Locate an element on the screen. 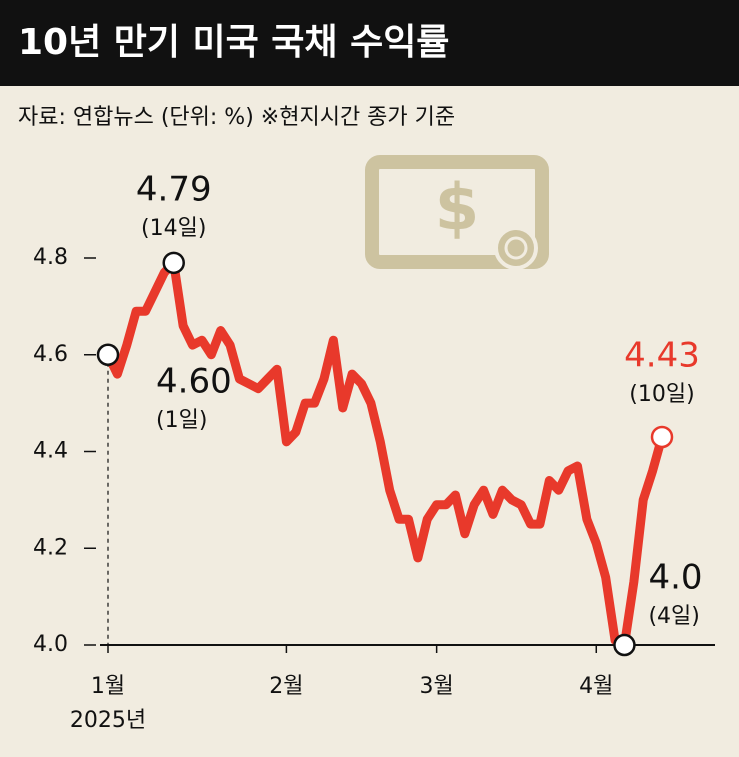  y-tick-label: 4.2 is located at coordinates (50, 547).